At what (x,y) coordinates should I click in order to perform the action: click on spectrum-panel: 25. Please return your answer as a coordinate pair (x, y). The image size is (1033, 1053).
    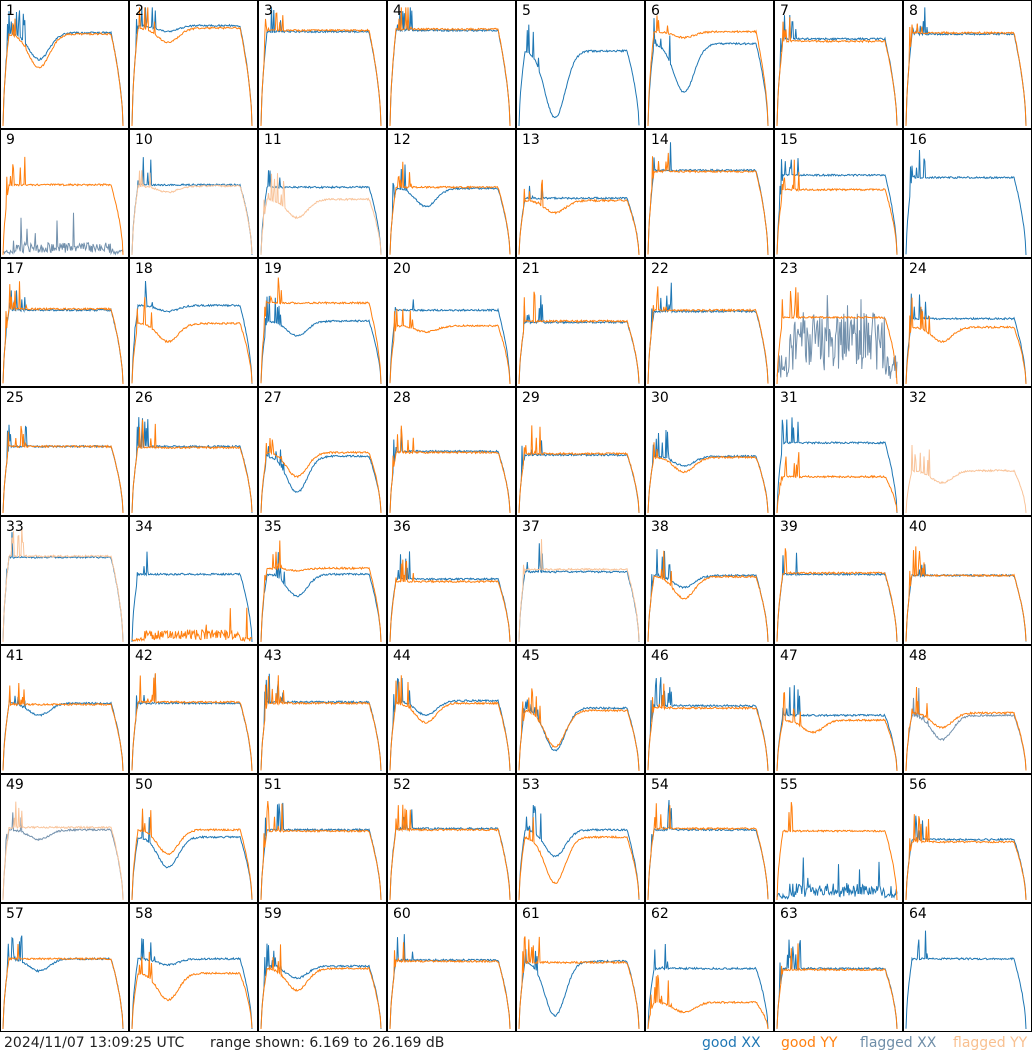
    Looking at the image, I should click on (64, 451).